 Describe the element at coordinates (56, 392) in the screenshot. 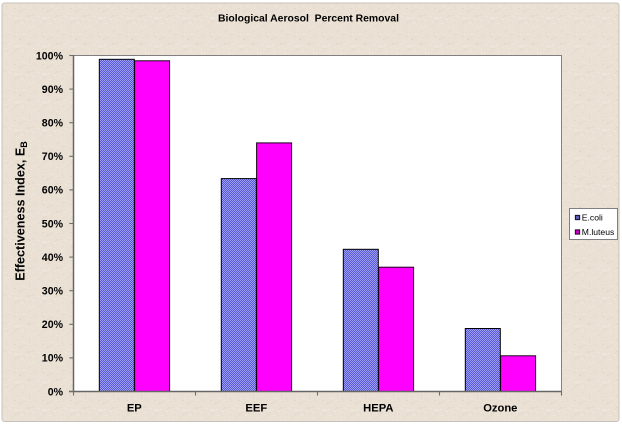

I see `svg-text: 0%` at that location.